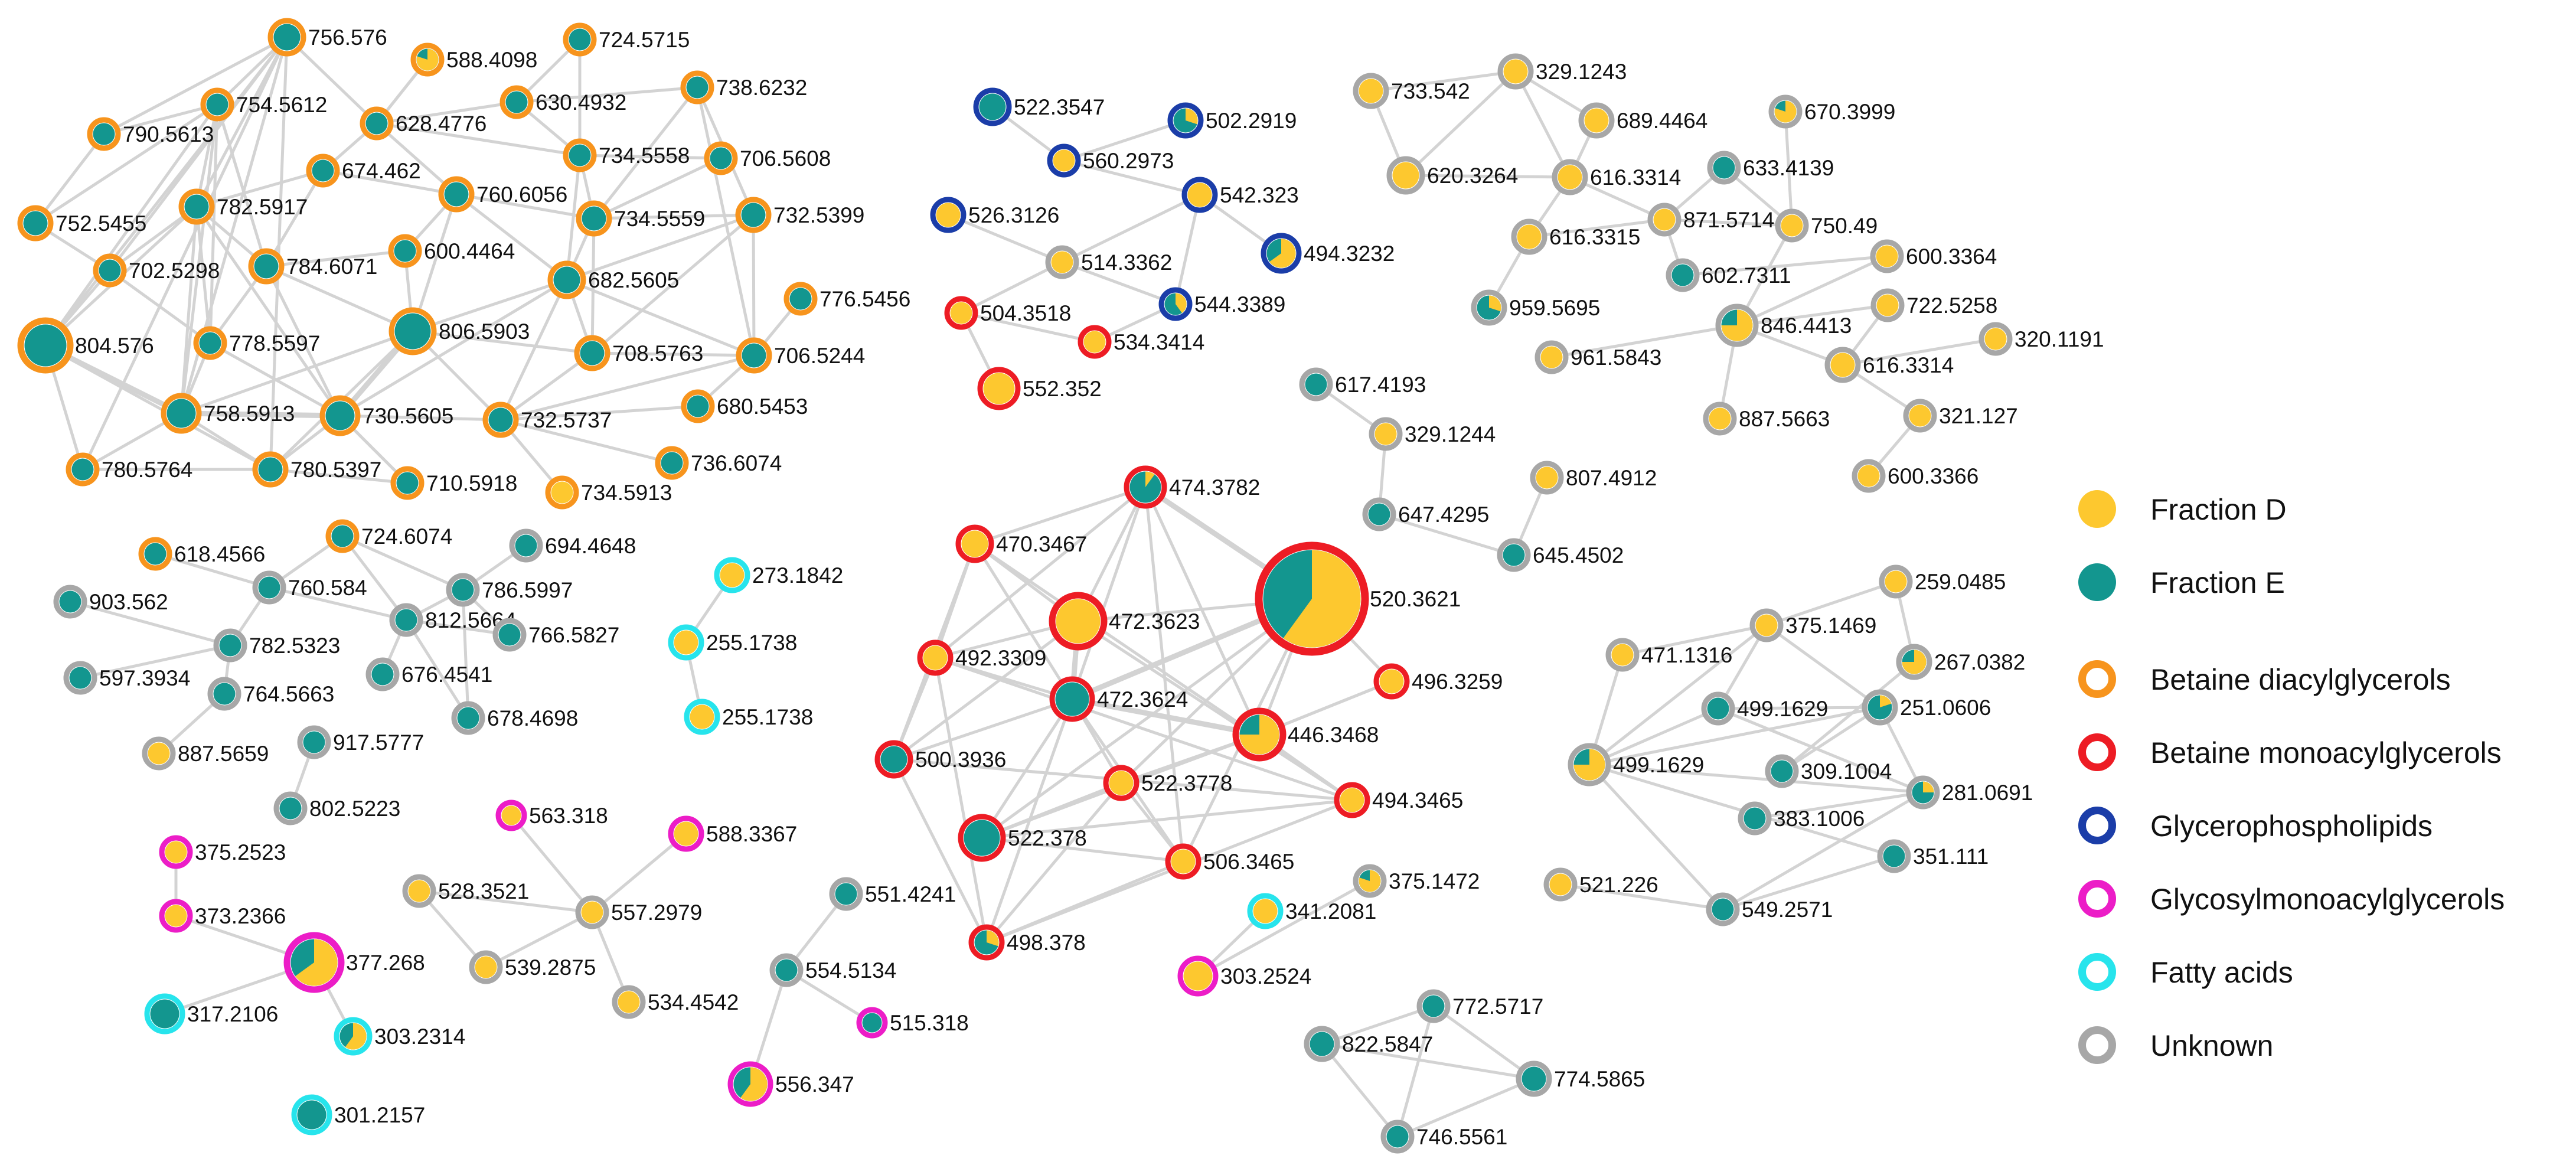  Describe the element at coordinates (1417, 800) in the screenshot. I see `node-label: 494.3465` at that location.